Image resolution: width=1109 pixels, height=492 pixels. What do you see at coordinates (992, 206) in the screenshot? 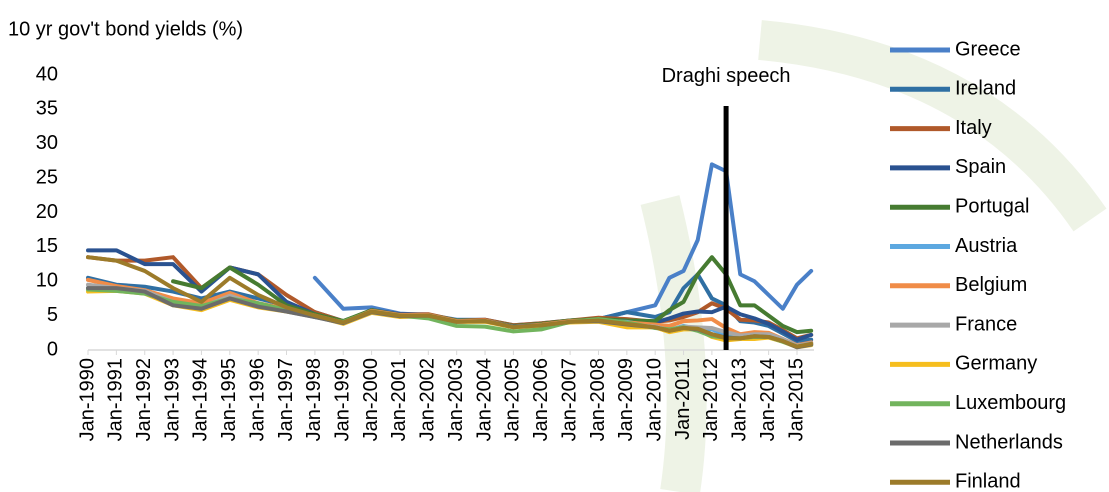
I see `legend-label: Portugal` at bounding box center [992, 206].